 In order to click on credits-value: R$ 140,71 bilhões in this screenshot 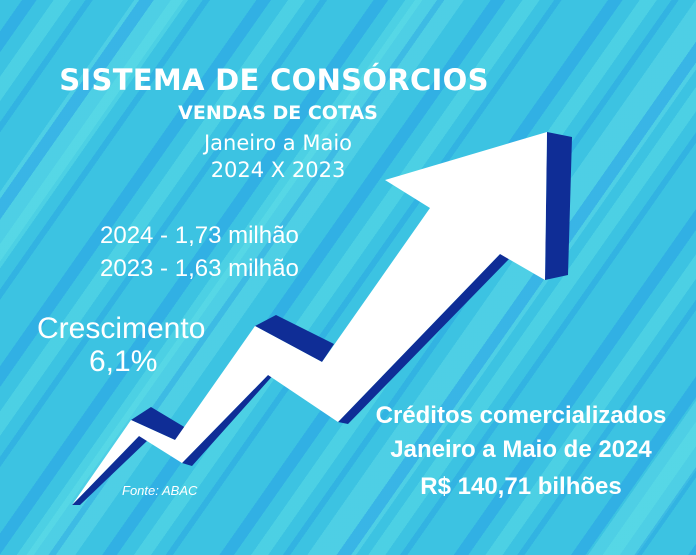, I will do `click(521, 486)`.